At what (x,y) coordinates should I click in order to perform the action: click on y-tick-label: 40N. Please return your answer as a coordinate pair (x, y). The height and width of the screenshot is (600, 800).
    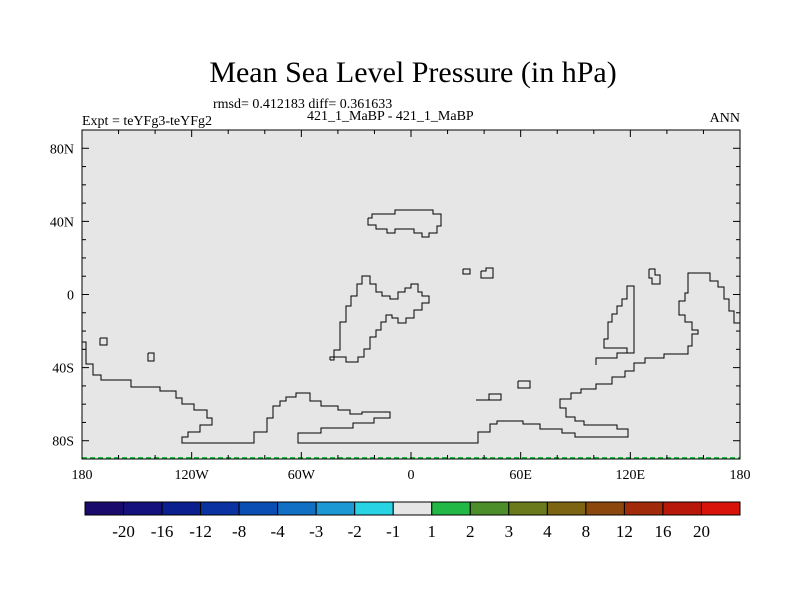
    Looking at the image, I should click on (62, 222).